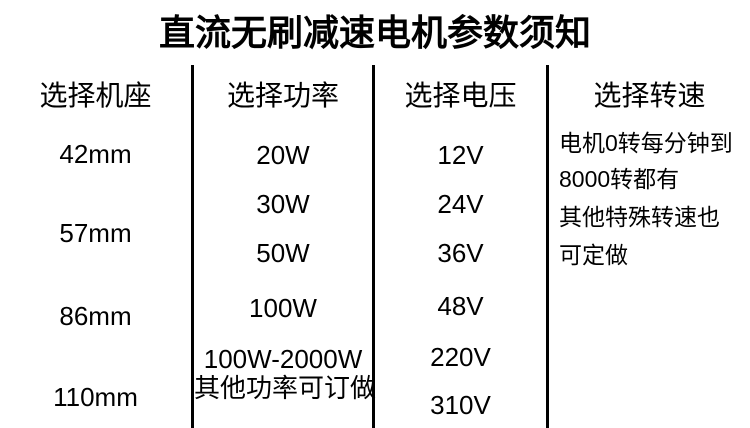 This screenshot has width=750, height=428. I want to click on column-header-voltage: 选择电压, so click(460, 95).